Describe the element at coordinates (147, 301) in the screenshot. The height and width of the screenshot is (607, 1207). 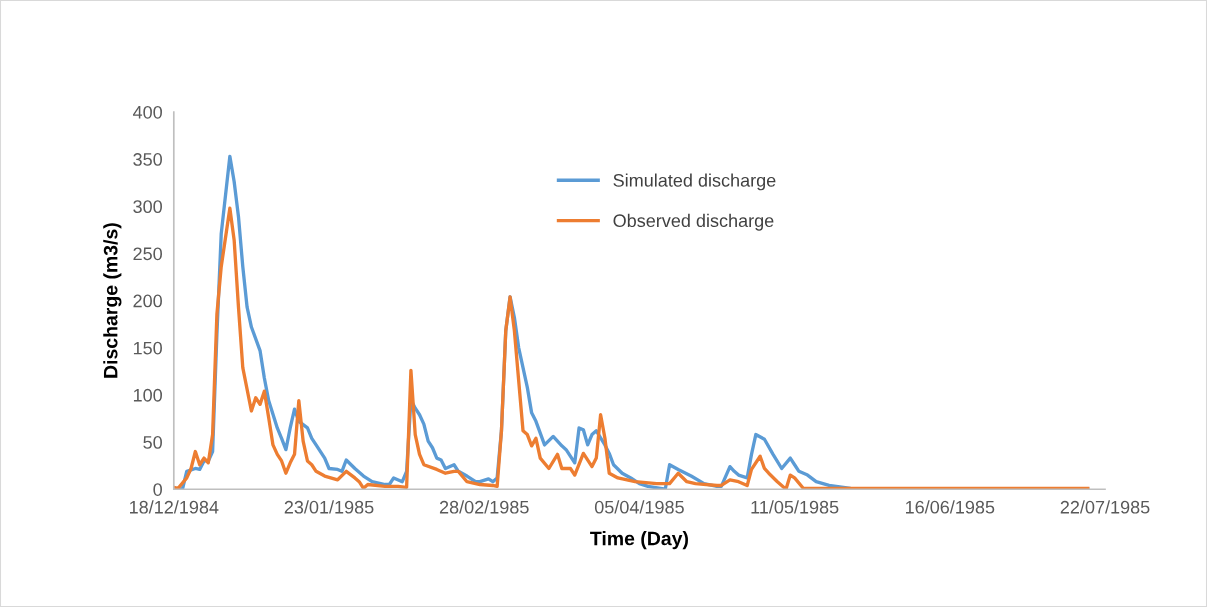
I see `y-tick-label: 200` at that location.